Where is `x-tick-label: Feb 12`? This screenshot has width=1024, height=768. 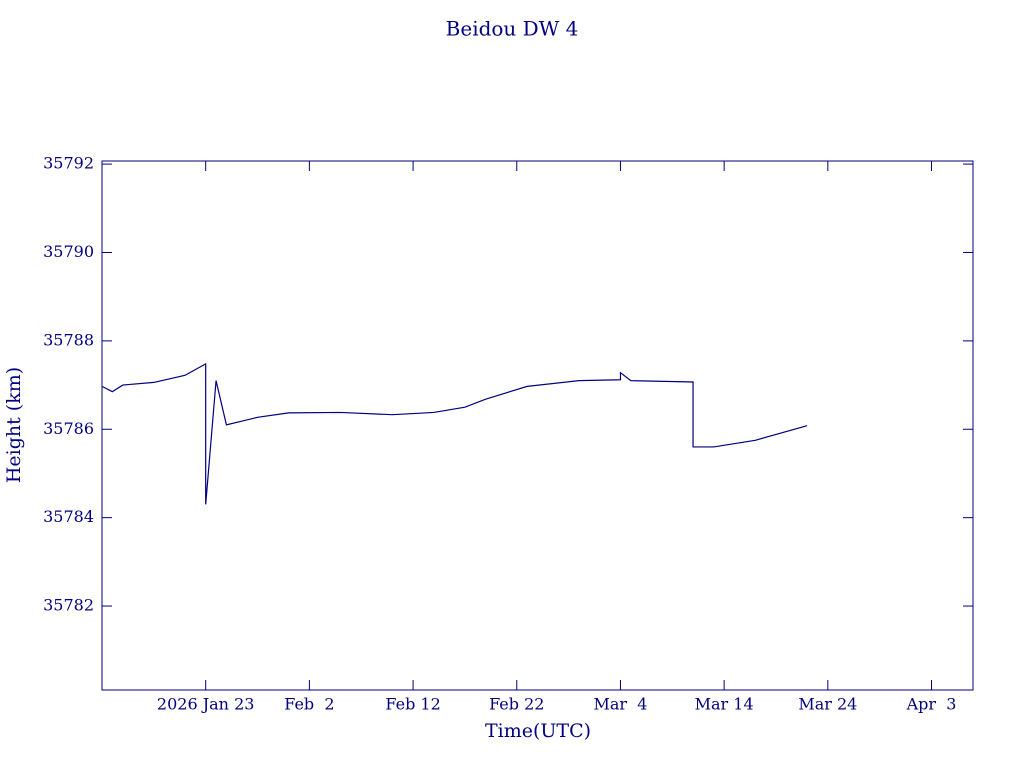
x-tick-label: Feb 12 is located at coordinates (412, 704).